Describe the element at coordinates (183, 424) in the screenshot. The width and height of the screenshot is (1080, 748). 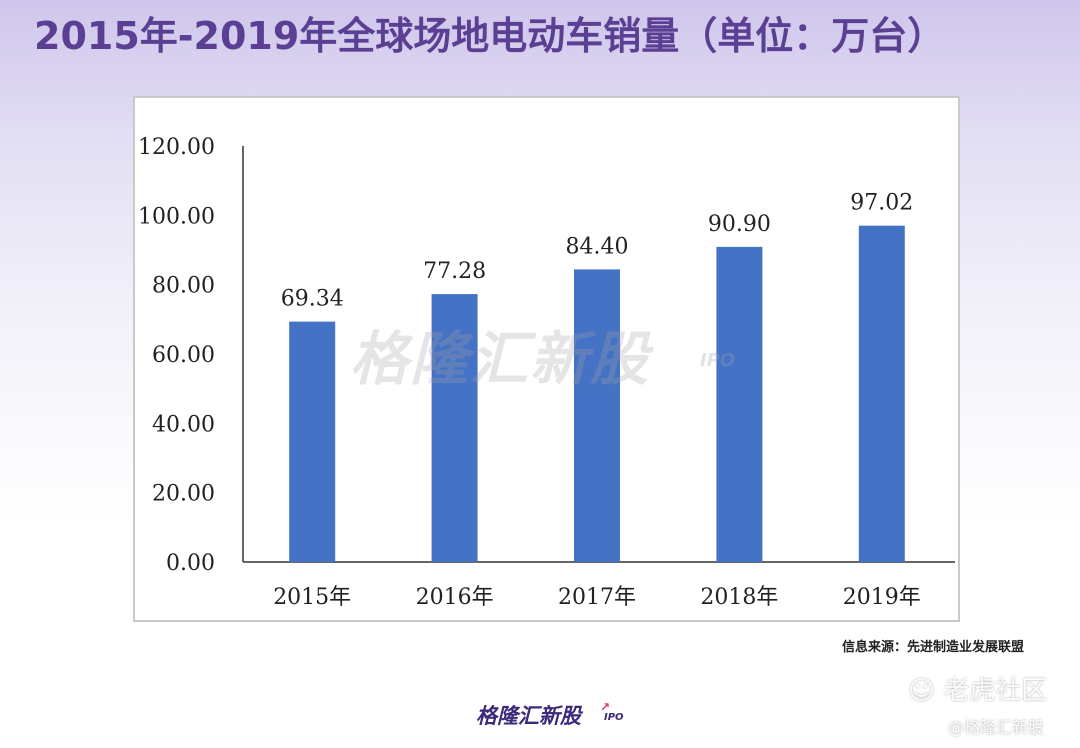
I see `y-tick-label: 40.00` at that location.